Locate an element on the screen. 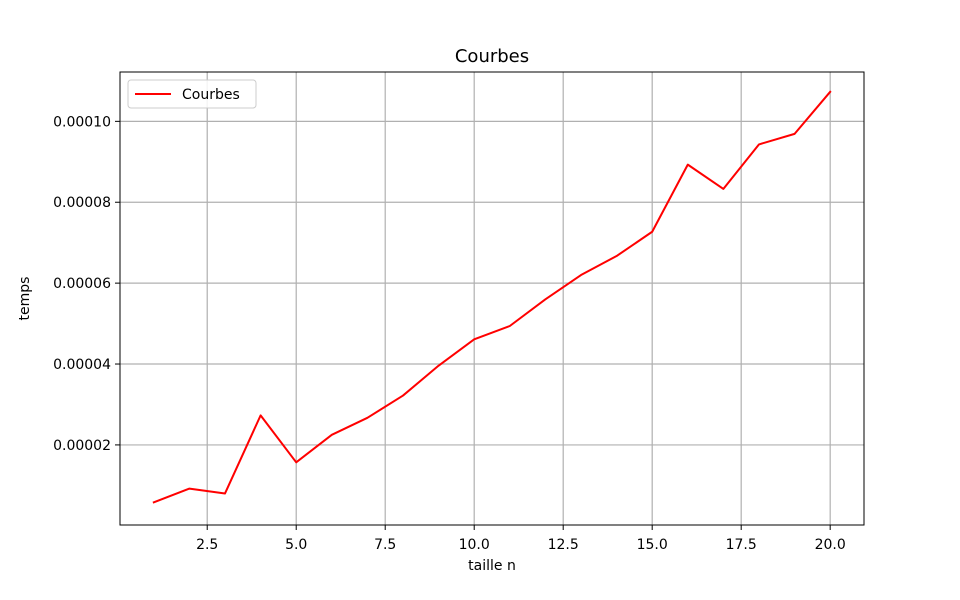 This screenshot has height=600, width=960. x-axis-ticks: 2.5 5.0 7.5 10.0 12.5 15.0 17.5 20.0 is located at coordinates (521, 539).